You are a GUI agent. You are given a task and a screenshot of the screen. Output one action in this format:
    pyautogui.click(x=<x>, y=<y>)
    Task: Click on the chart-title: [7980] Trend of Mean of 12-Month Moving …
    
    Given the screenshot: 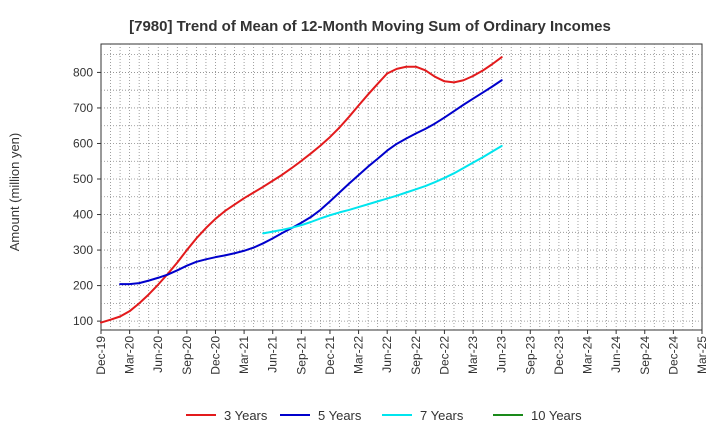 What is the action you would take?
    pyautogui.click(x=370, y=26)
    